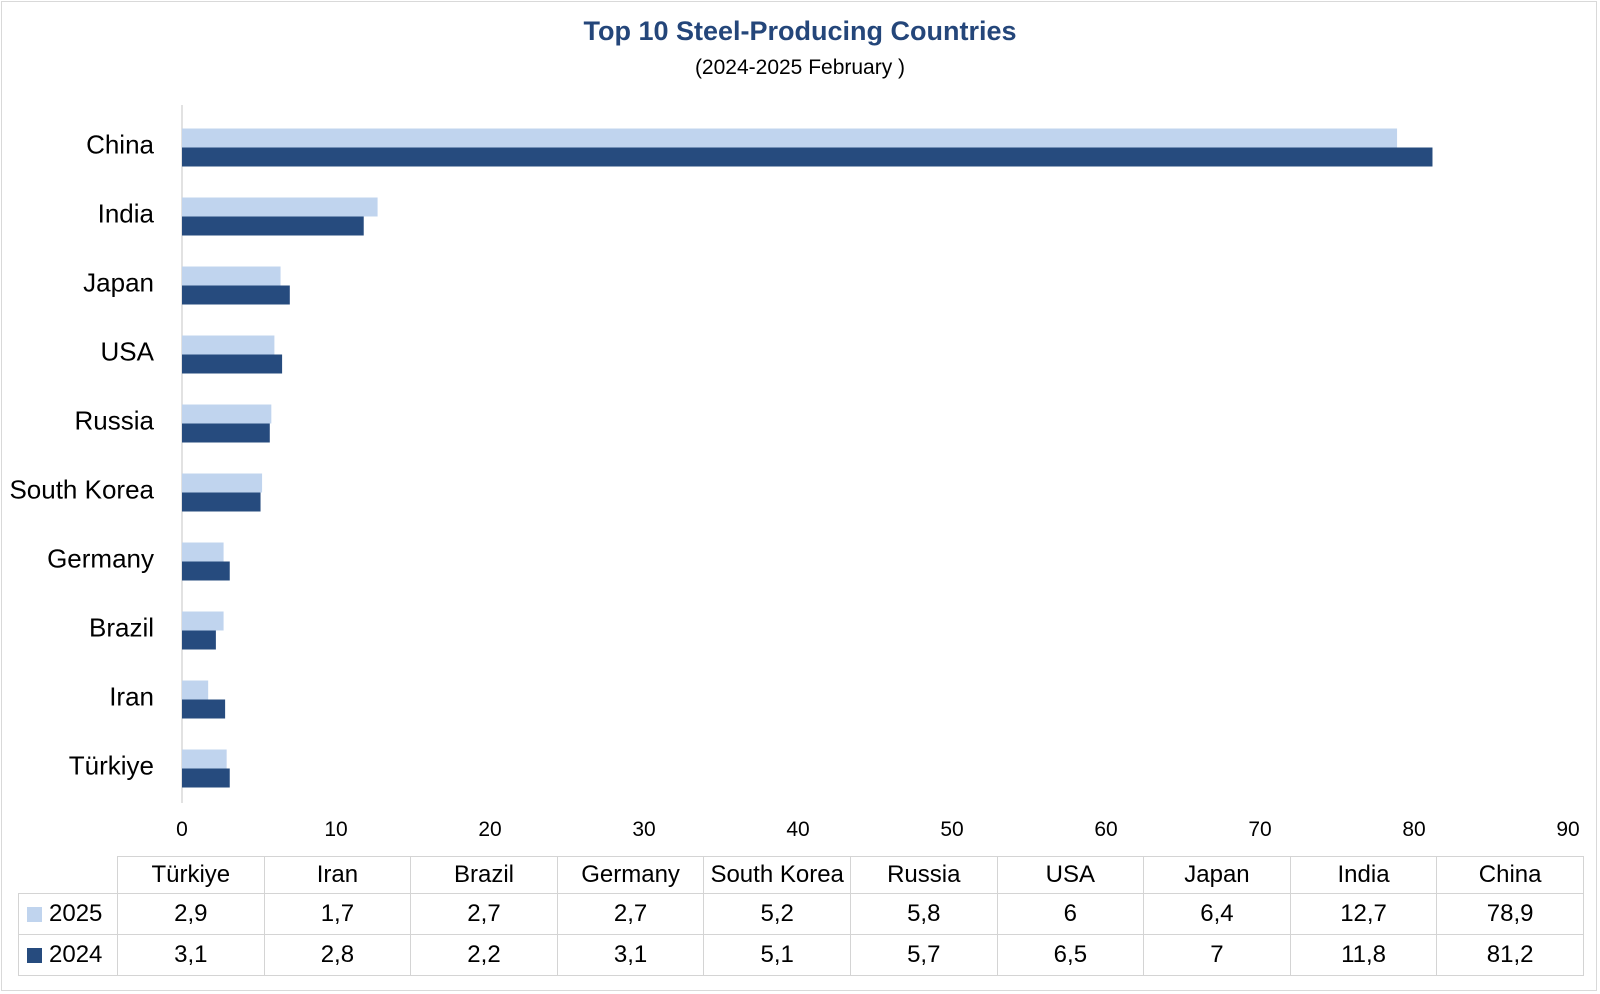  What do you see at coordinates (951, 829) in the screenshot?
I see `x-tick-label: 50` at bounding box center [951, 829].